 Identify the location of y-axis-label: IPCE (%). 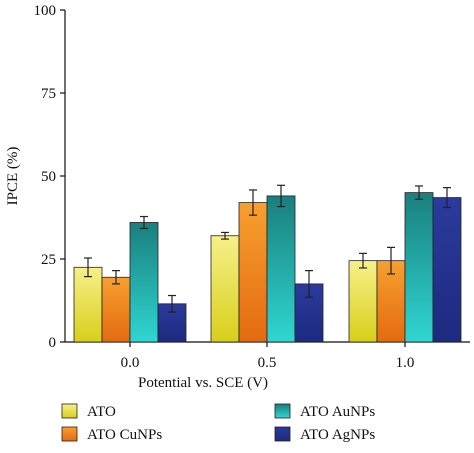
(13, 176).